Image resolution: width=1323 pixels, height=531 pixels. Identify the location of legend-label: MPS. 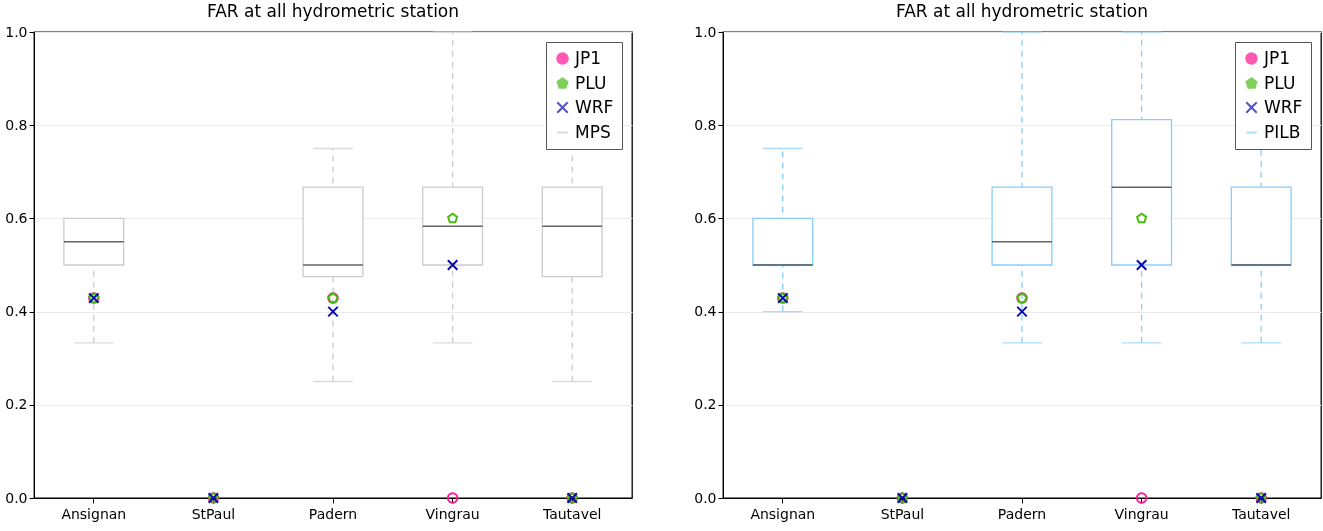
(593, 131).